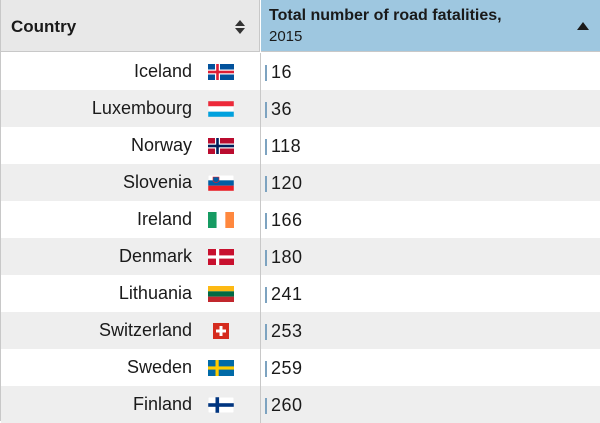  What do you see at coordinates (161, 145) in the screenshot?
I see `country-name: Norway` at bounding box center [161, 145].